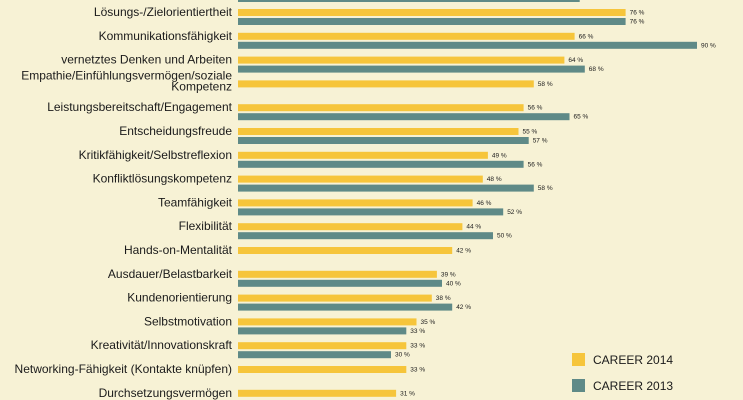 The height and width of the screenshot is (400, 743). What do you see at coordinates (206, 226) in the screenshot?
I see `category-label: Flexibilität` at bounding box center [206, 226].